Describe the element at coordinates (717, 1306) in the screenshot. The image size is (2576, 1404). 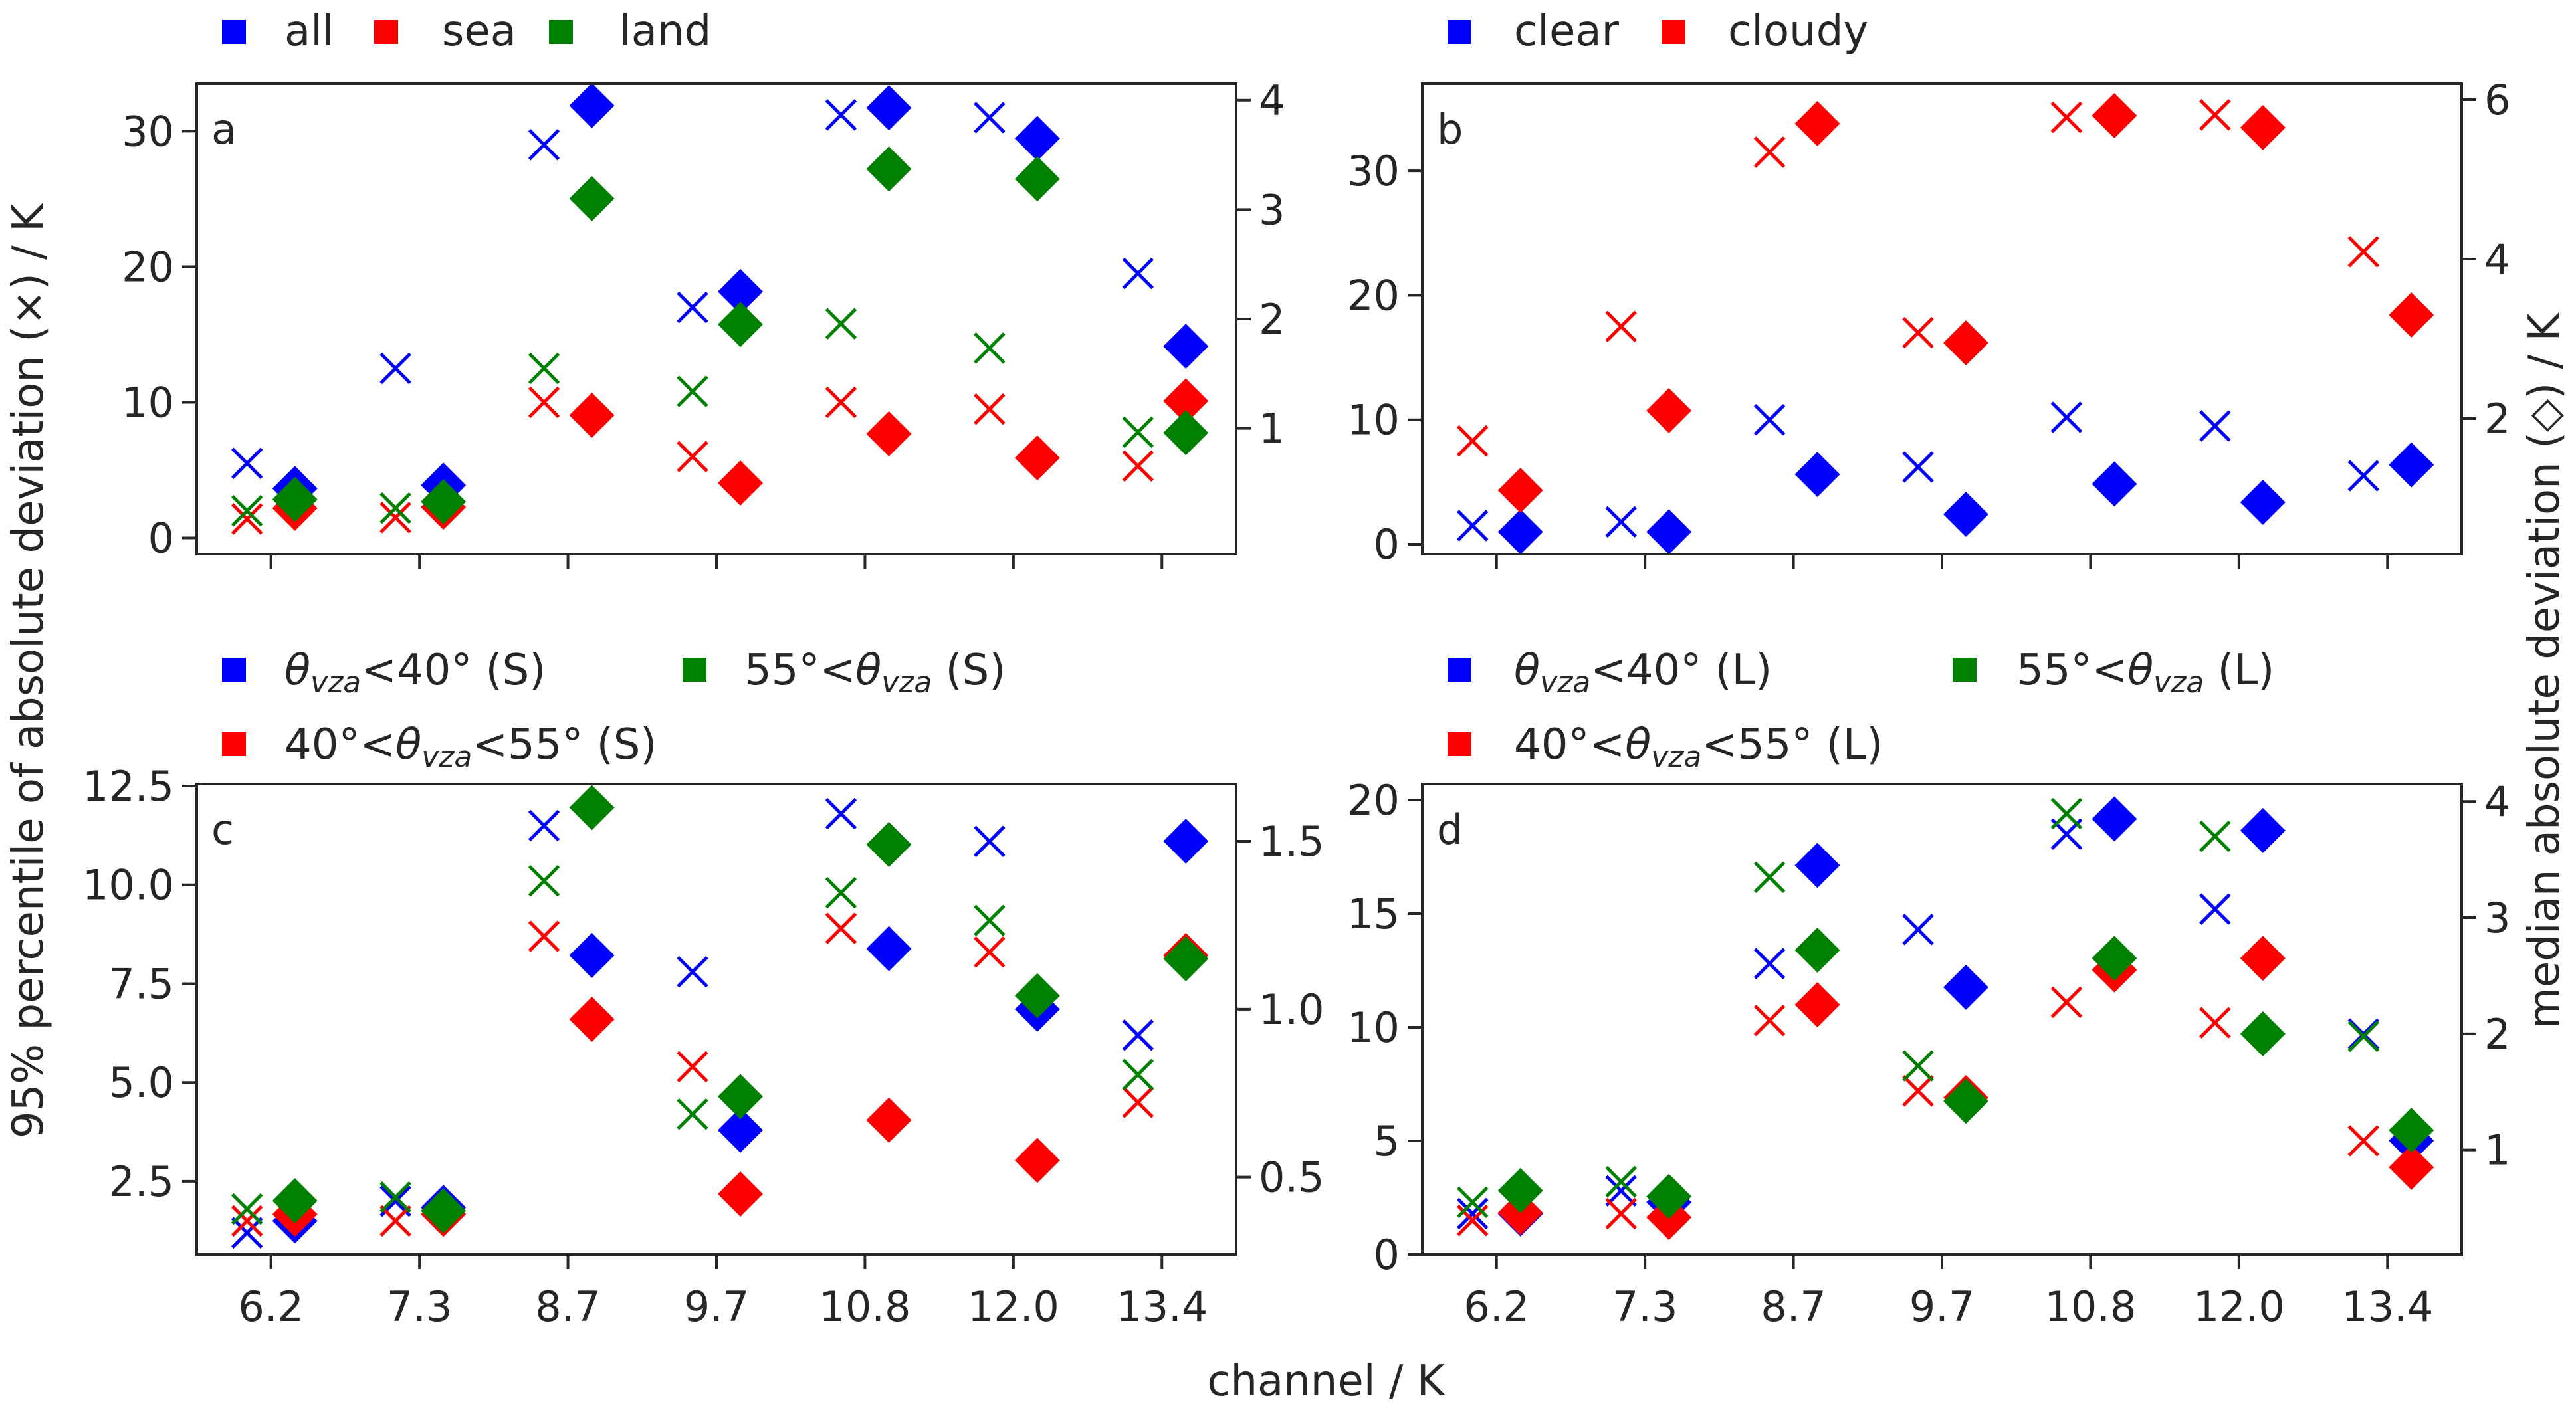
I see `panel-c-xtick-label-3: 9.7` at that location.